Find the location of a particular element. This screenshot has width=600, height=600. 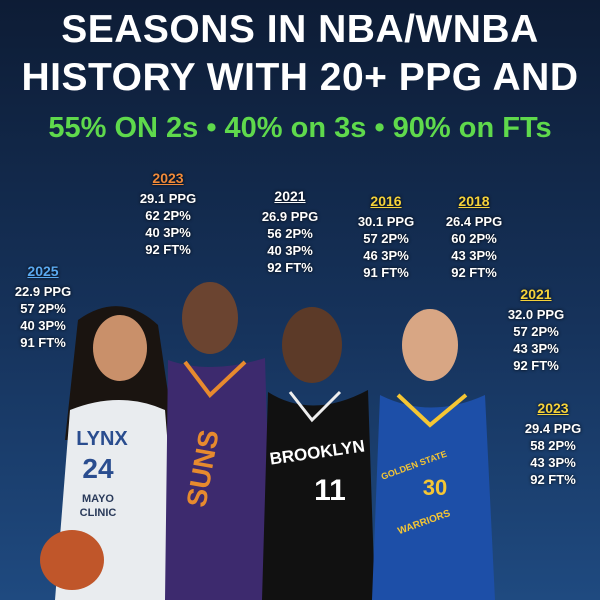

season-block: 2023 29.1 PPG 62 2P% 40 3P% 92 FT% is located at coordinates (168, 214).